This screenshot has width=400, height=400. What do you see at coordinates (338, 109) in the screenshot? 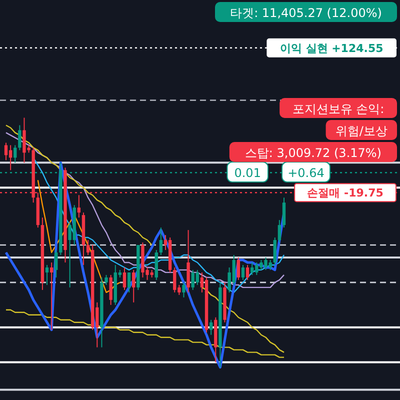
I see `text: 포지션보유 손익:` at bounding box center [338, 109].